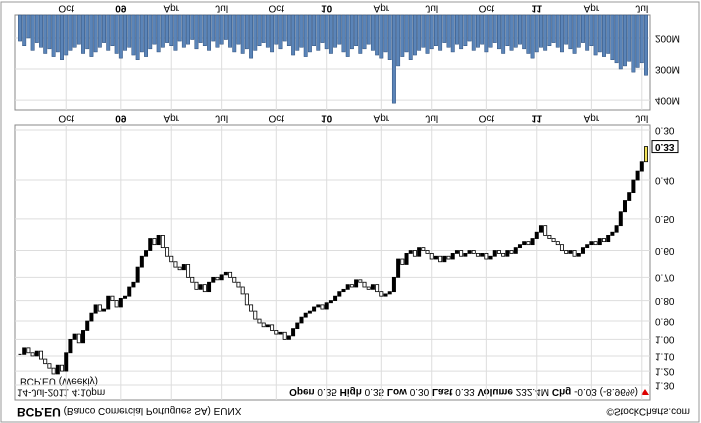 The height and width of the screenshot is (423, 701). Describe the element at coordinates (327, 117) in the screenshot. I see `x-tick-label: 10` at that location.